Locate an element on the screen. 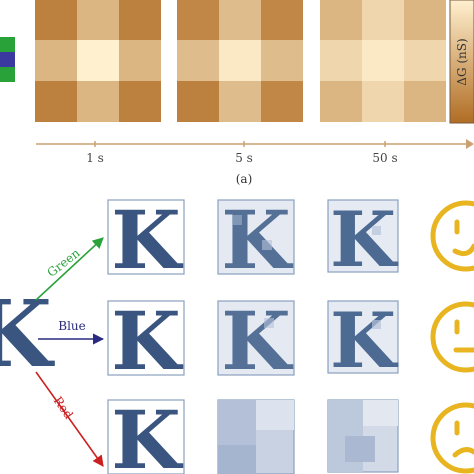 Image resolution: width=474 pixels, height=474 pixels. input-letter: K is located at coordinates (27, 334).